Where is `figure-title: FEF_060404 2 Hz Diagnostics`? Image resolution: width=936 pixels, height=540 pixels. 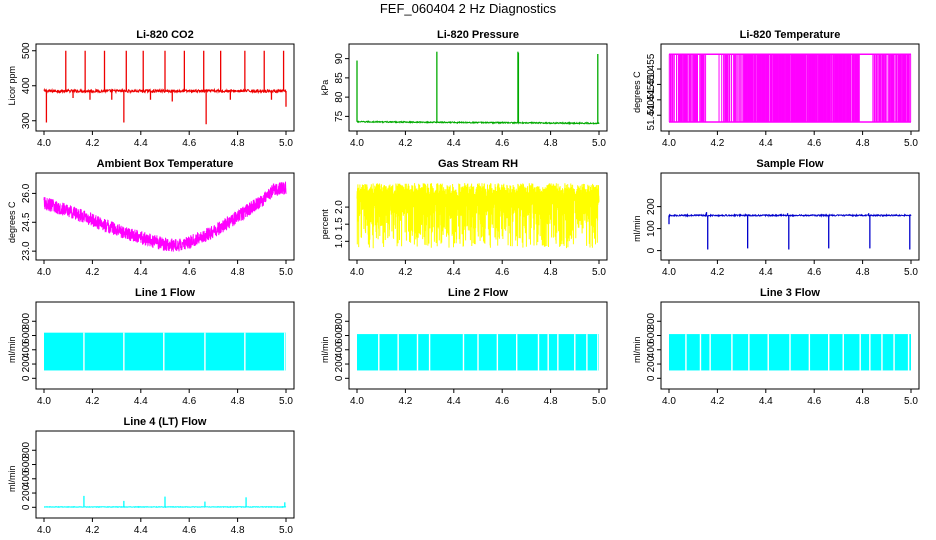
figure-title: FEF_060404 2 Hz Diagnostics is located at coordinates (468, 8).